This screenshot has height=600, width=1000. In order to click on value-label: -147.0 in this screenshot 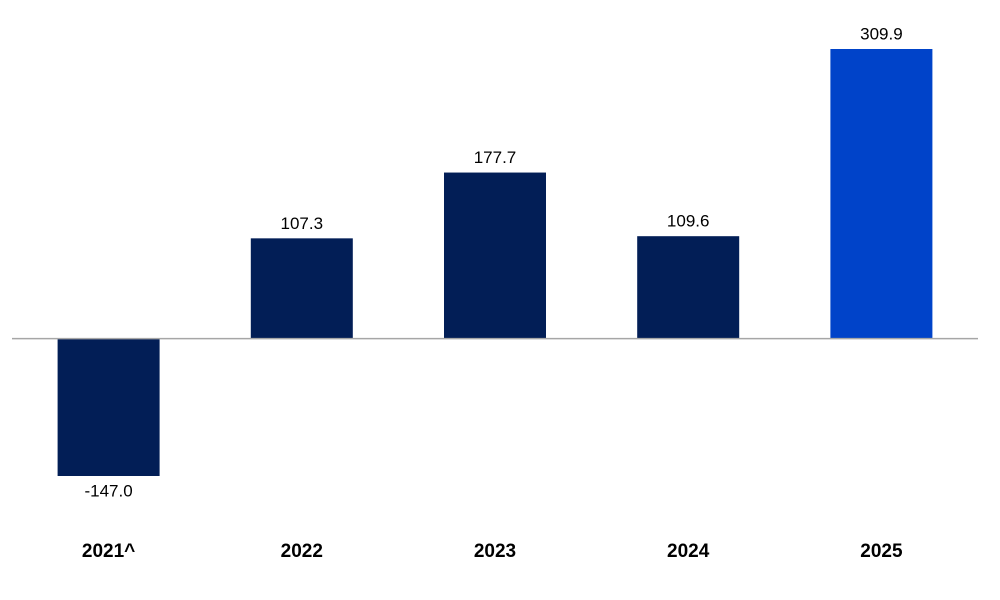, I will do `click(108, 490)`.